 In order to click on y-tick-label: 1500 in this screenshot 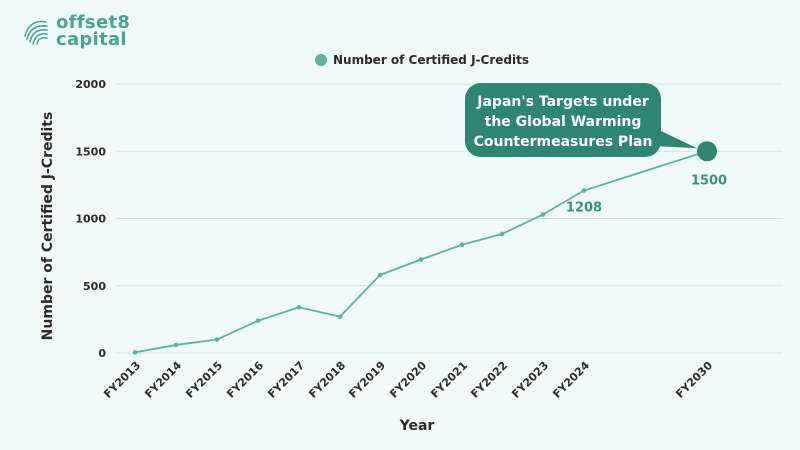, I will do `click(90, 151)`.